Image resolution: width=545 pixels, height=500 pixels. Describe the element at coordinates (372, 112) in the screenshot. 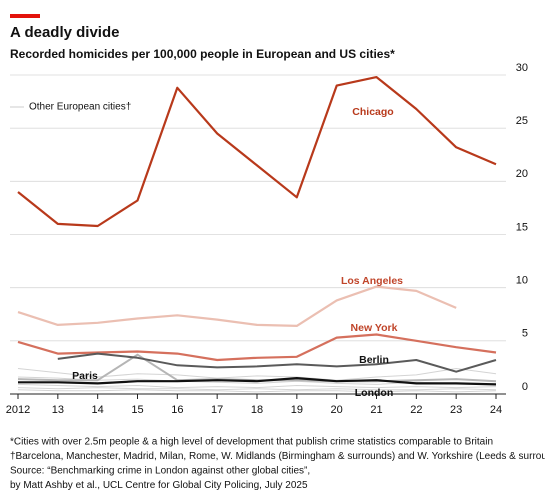

I see `series-label: Chicago` at that location.